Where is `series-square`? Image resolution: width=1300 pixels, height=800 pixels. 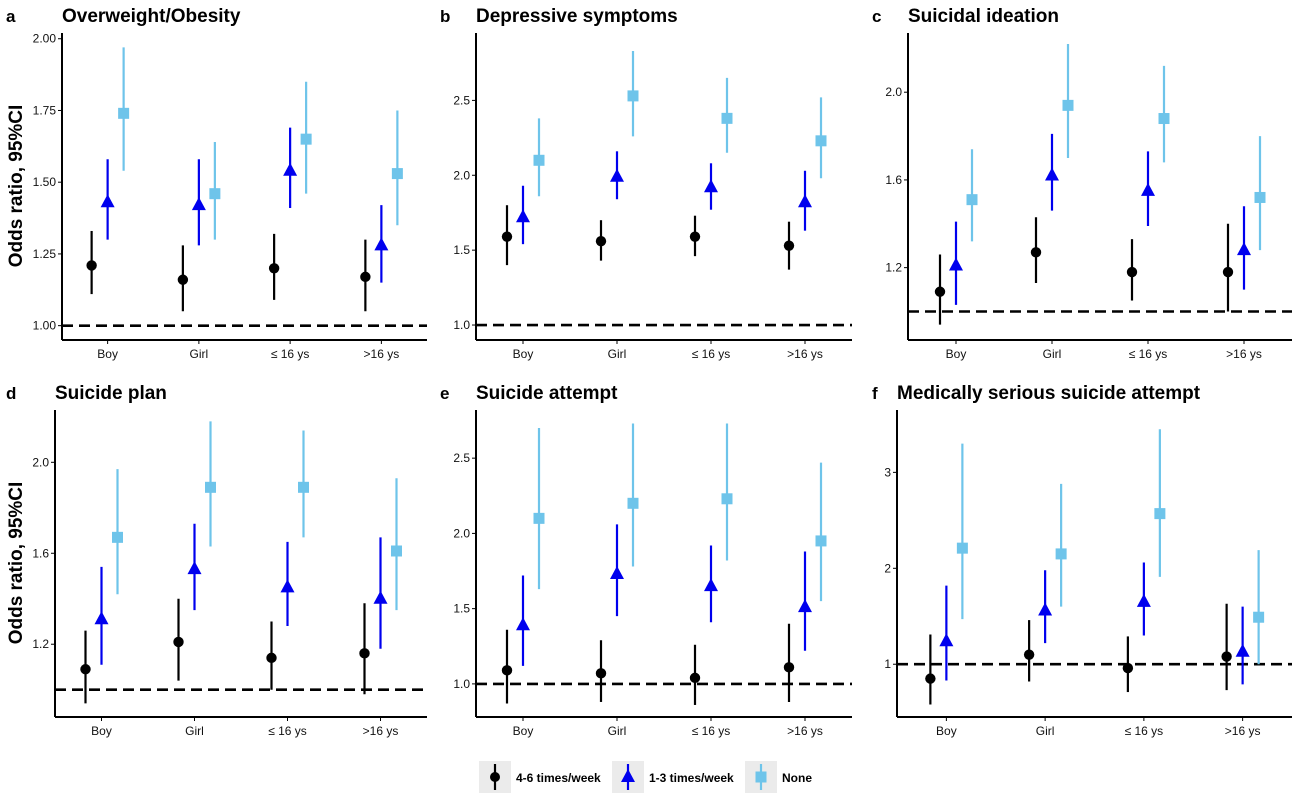
series-square is located at coordinates (1110, 547).